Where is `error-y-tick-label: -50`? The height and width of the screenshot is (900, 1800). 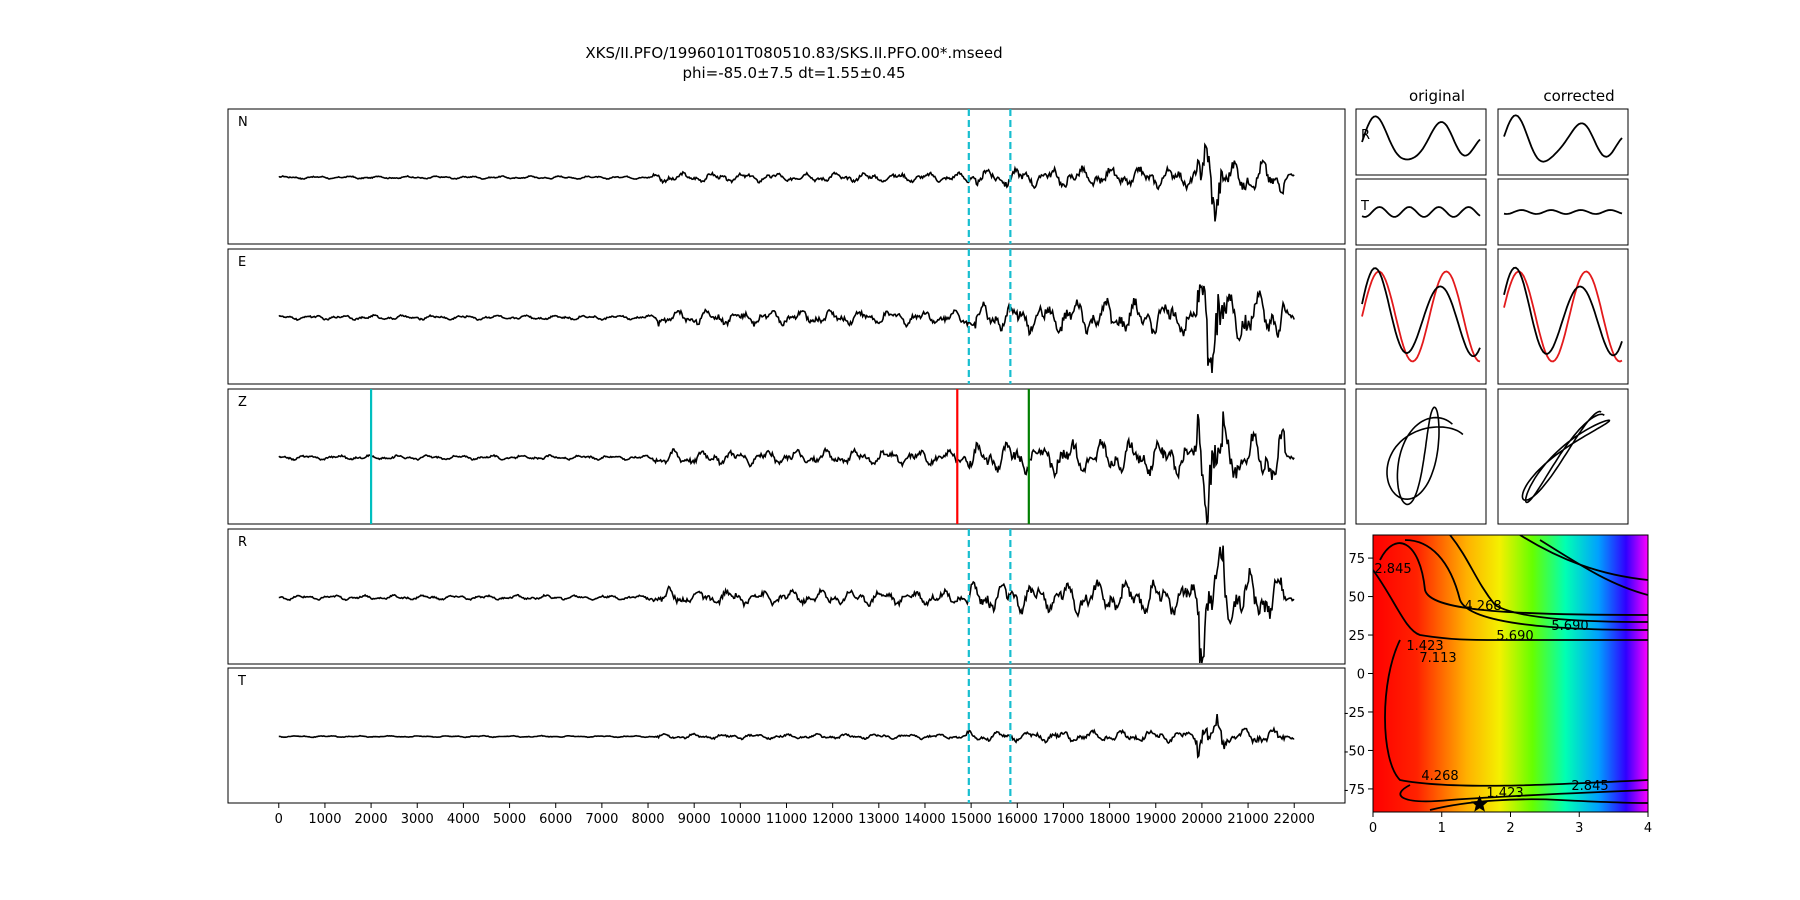
error-y-tick-label: -50 is located at coordinates (1354, 751).